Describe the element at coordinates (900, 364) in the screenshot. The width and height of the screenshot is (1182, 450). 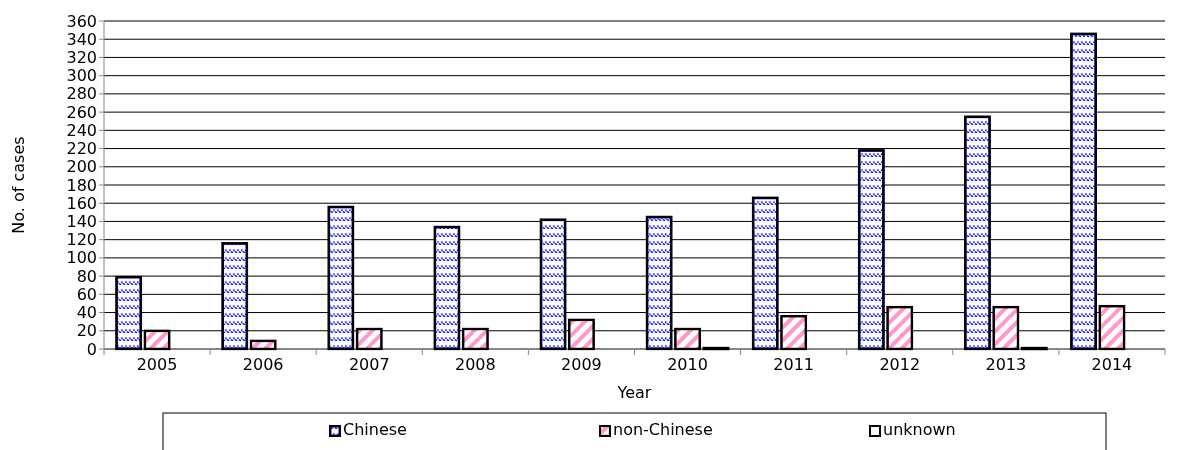
I see `x-tick-label: 2012` at that location.